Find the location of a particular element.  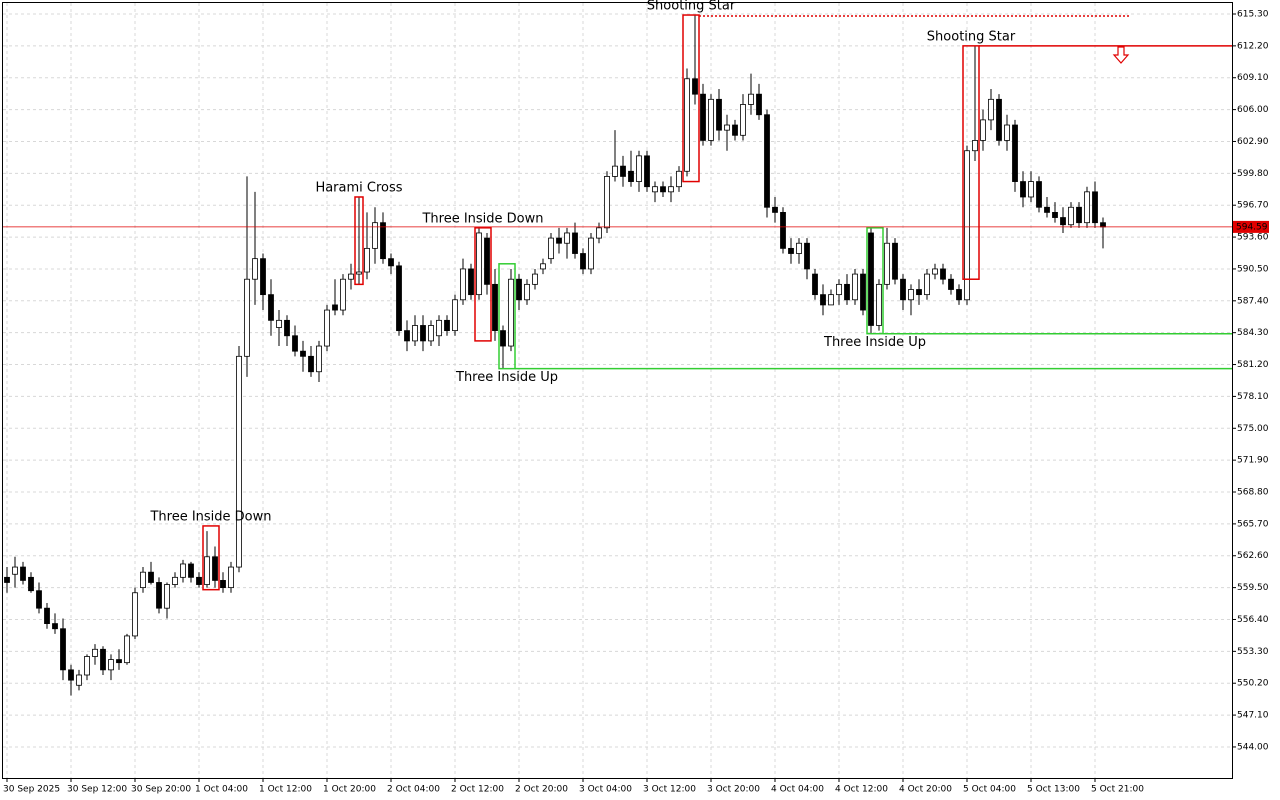

pattern-label: Three Inside Up is located at coordinates (874, 342).